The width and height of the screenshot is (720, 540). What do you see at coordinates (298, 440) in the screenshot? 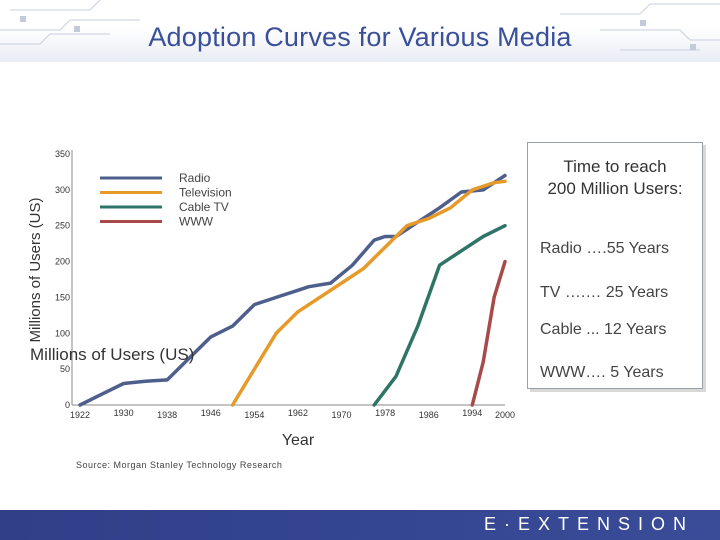
I see `x-axis-label: Year` at bounding box center [298, 440].